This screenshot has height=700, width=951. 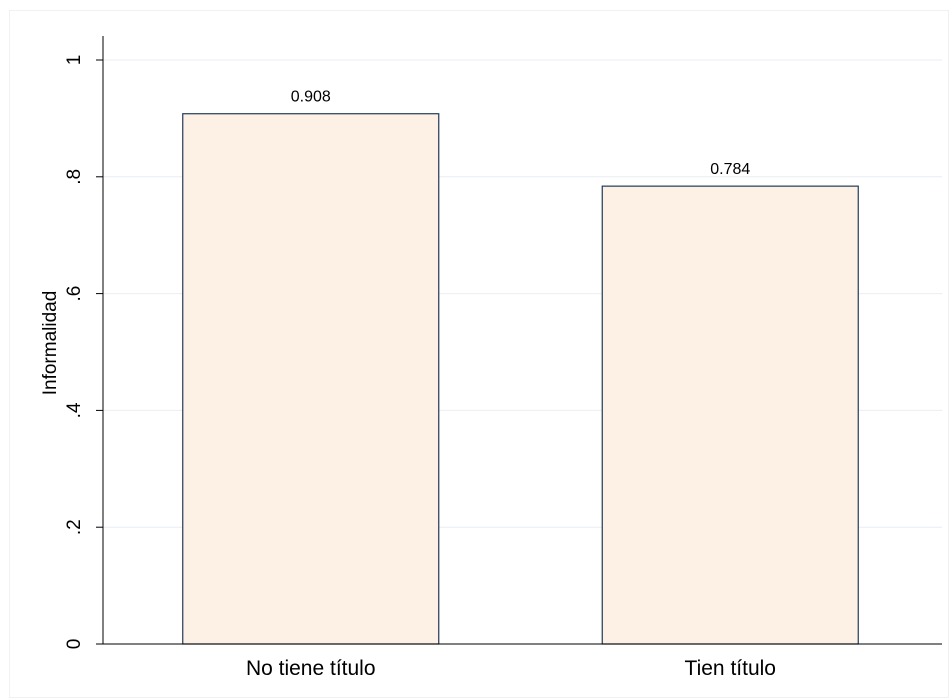 I want to click on y-tick-label: 0, so click(x=74, y=644).